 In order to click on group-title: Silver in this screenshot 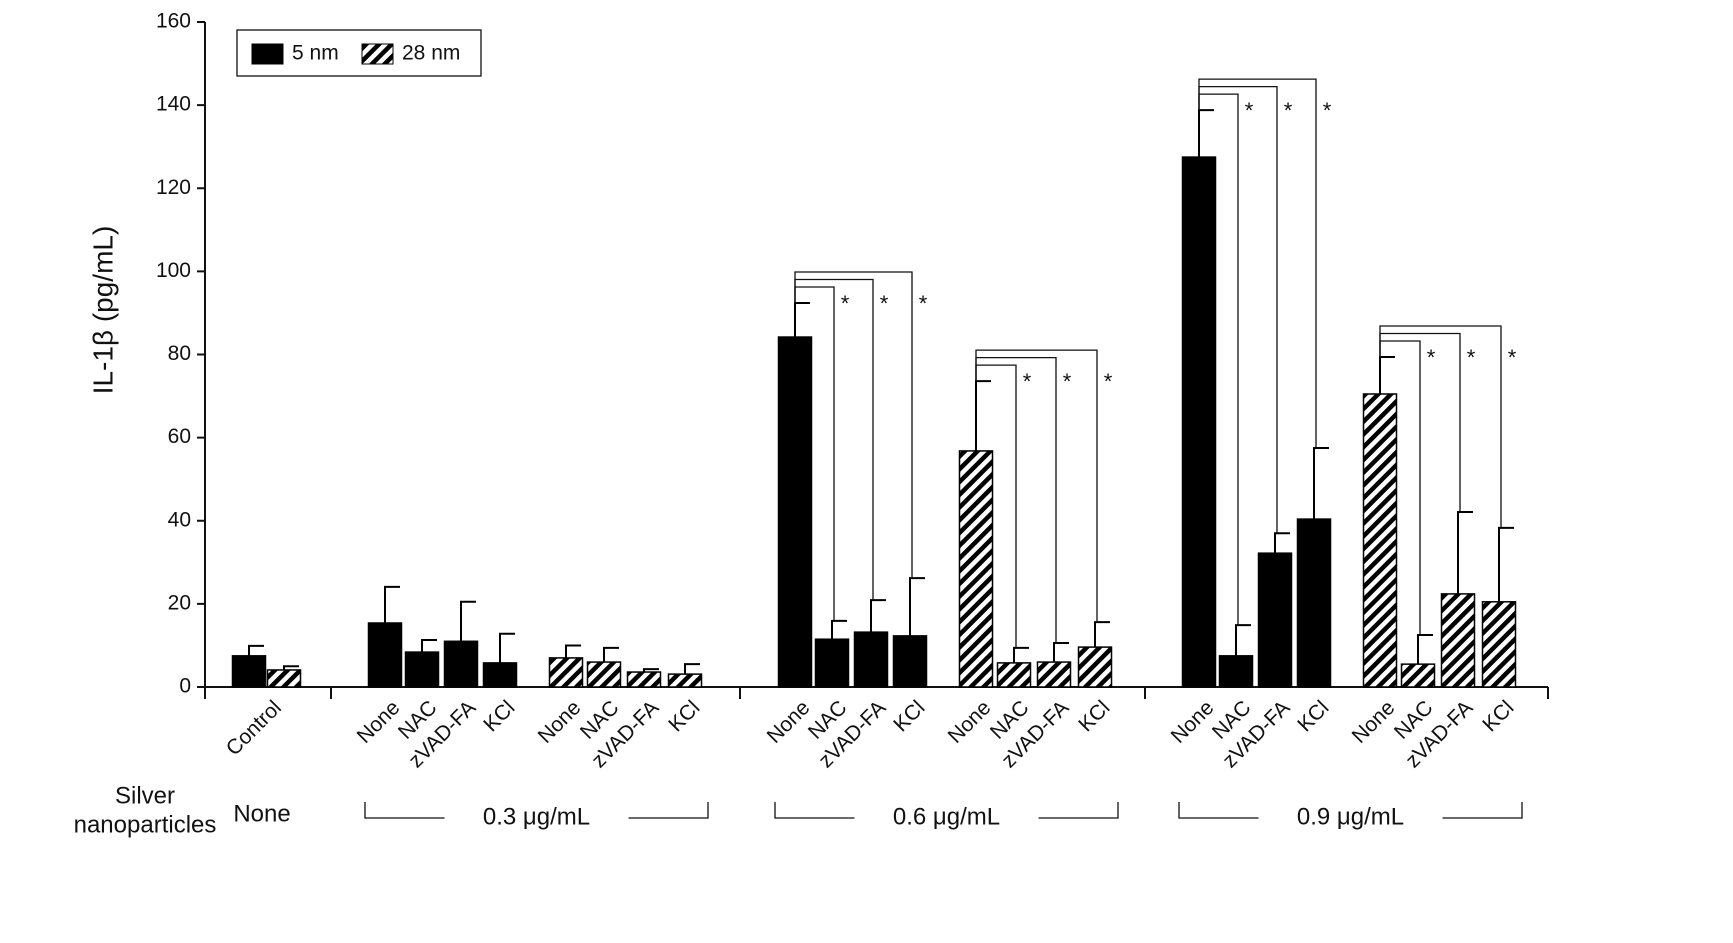, I will do `click(145, 795)`.